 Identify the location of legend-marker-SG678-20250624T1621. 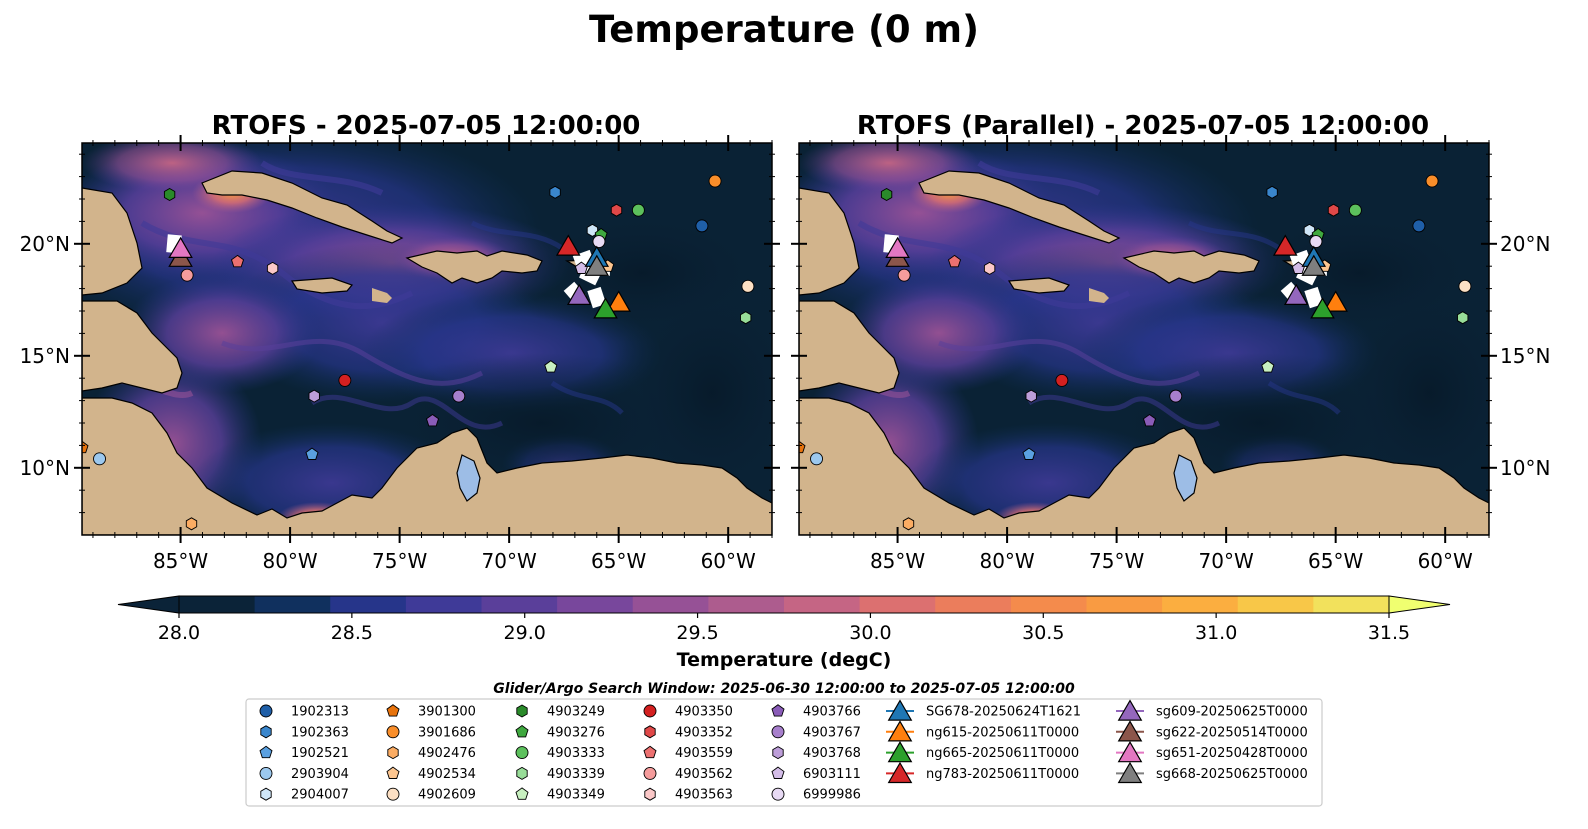
(900, 710).